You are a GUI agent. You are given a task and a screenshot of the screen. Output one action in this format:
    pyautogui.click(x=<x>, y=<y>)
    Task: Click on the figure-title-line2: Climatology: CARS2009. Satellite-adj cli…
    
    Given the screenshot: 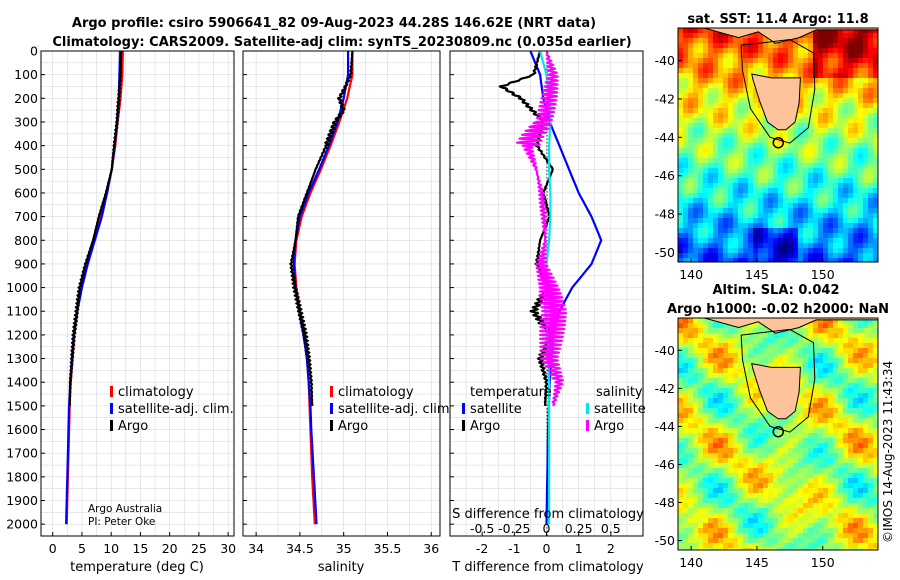 What is the action you would take?
    pyautogui.click(x=341, y=42)
    